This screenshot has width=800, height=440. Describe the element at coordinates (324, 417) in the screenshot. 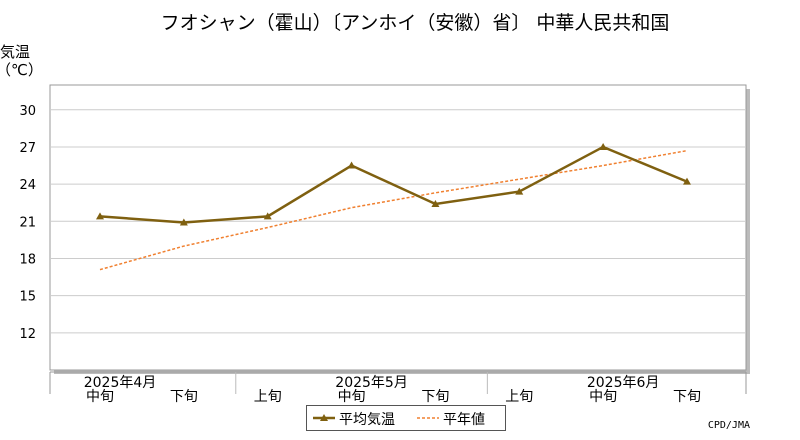

I see `legend-marker-avg` at that location.